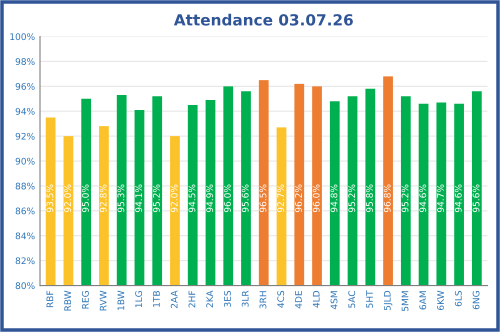 Image resolution: width=500 pixels, height=332 pixels. I want to click on x-tick-label: 4DE, so click(298, 299).